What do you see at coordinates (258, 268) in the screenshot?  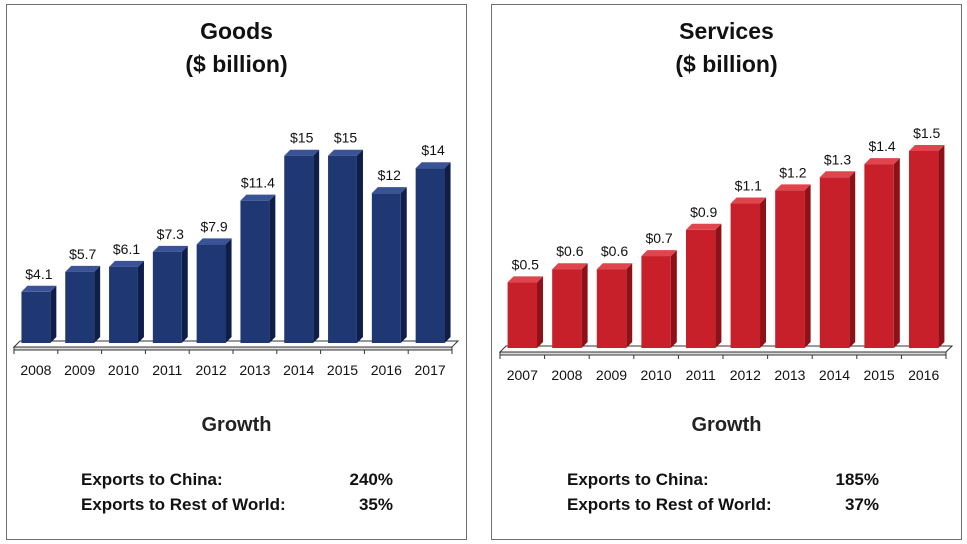 I see `goods-bar-2013` at bounding box center [258, 268].